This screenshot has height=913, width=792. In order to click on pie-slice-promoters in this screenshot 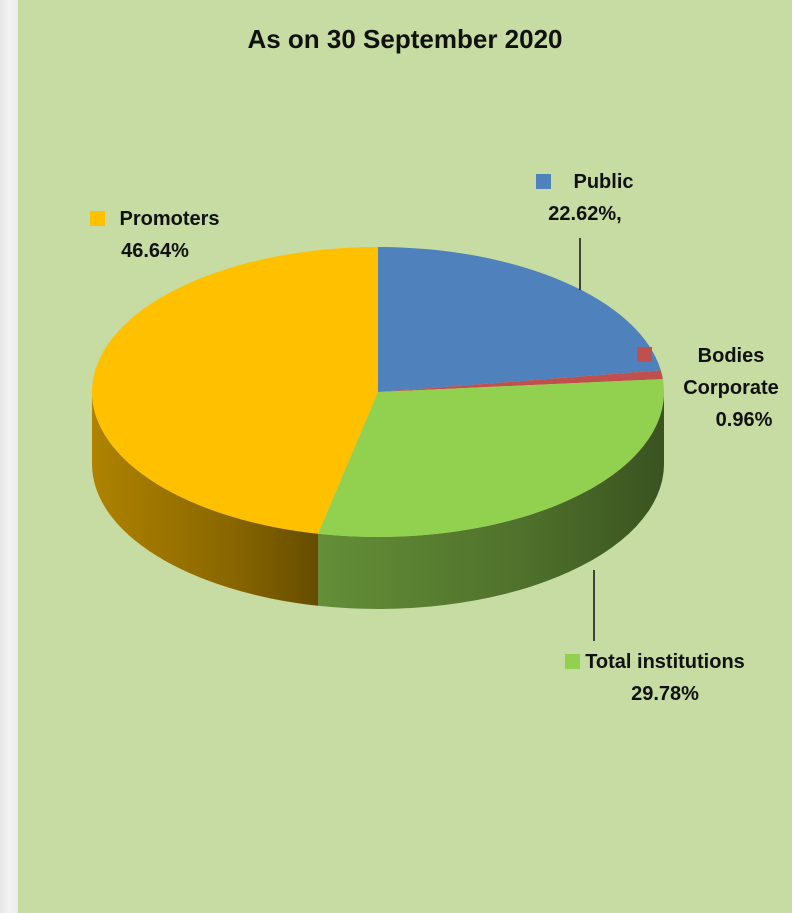, I will do `click(234, 390)`.